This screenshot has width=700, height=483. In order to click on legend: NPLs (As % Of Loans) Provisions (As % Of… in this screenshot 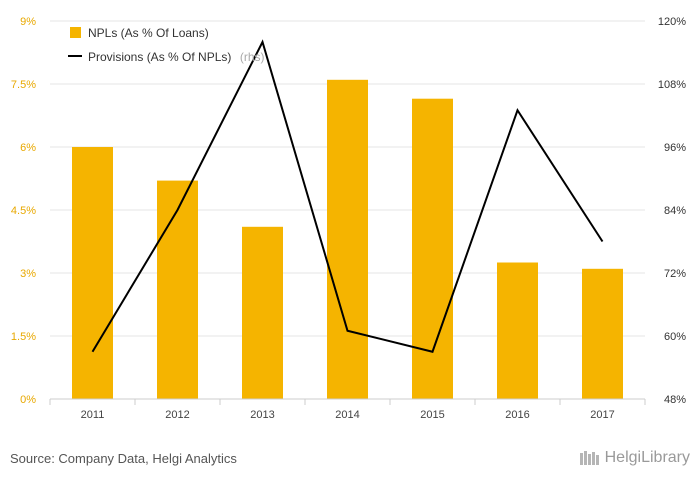, I will do `click(166, 45)`.